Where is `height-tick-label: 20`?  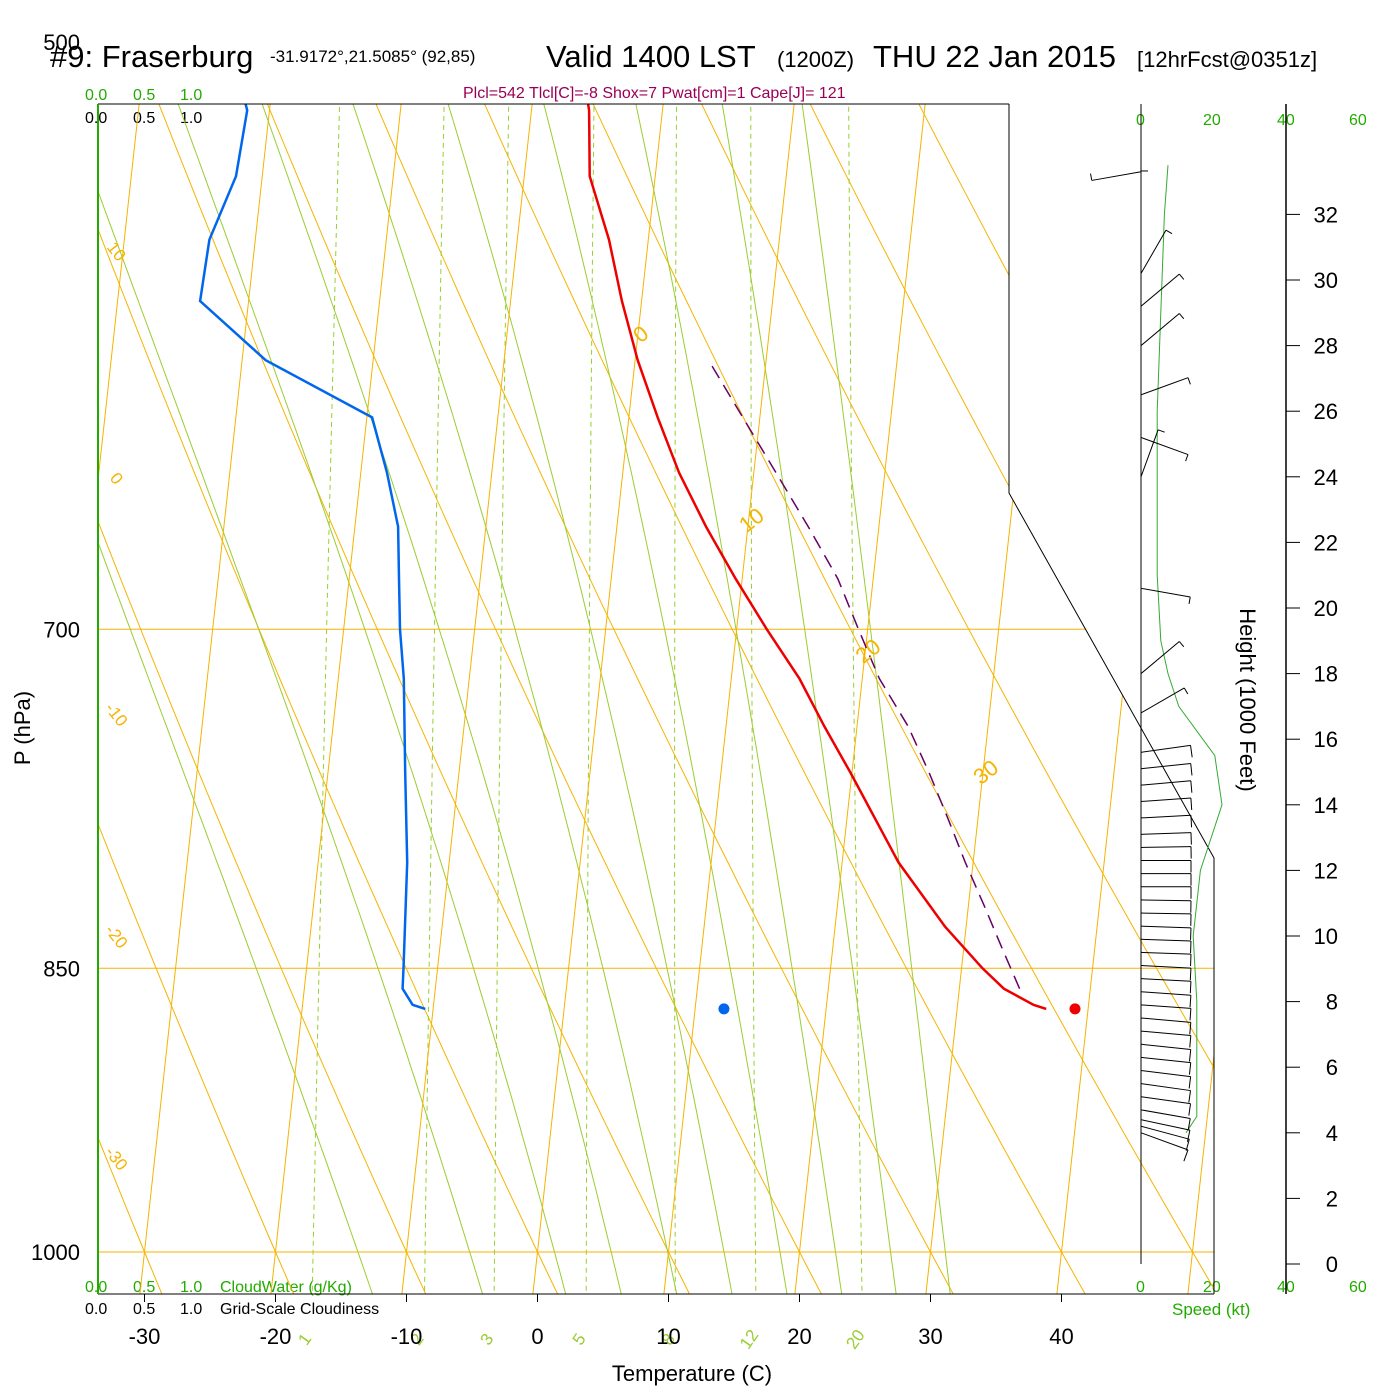
height-tick-label: 20 is located at coordinates (1326, 608).